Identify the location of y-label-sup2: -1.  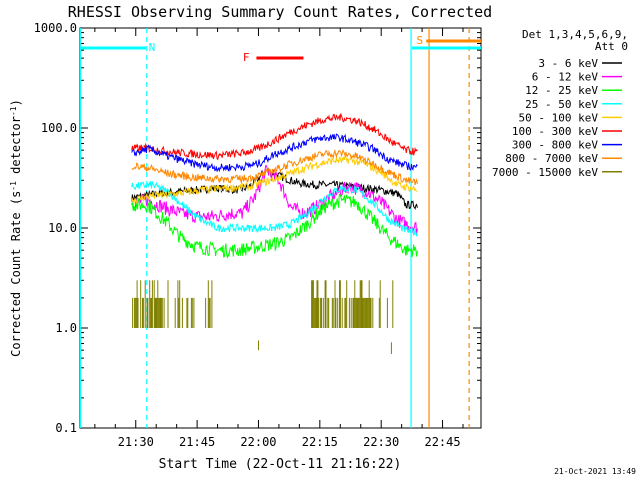
(13, 111).